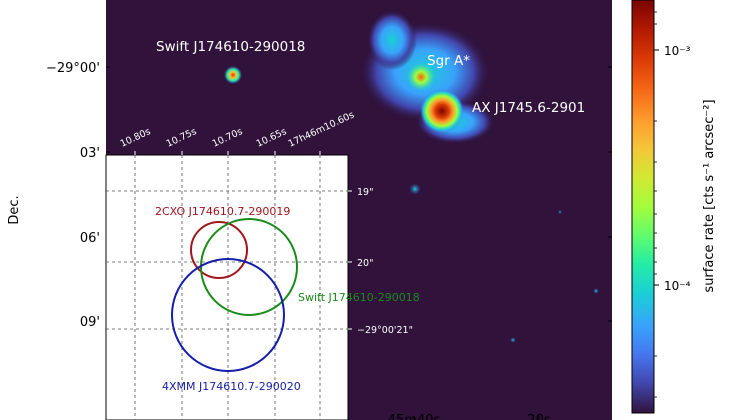 Image resolution: width=744 pixels, height=420 pixels. I want to click on y-tick-label: 03', so click(90, 153).